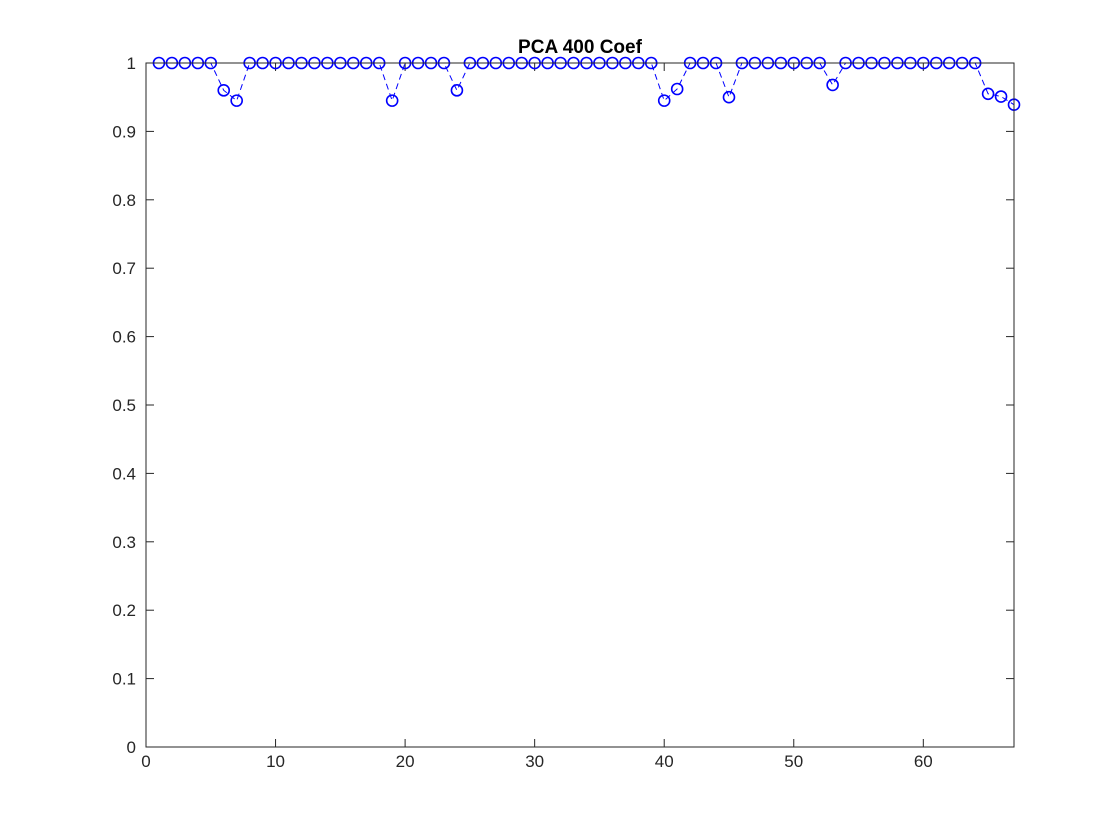  Describe the element at coordinates (124, 268) in the screenshot. I see `y-tick-label: 0.7` at that location.